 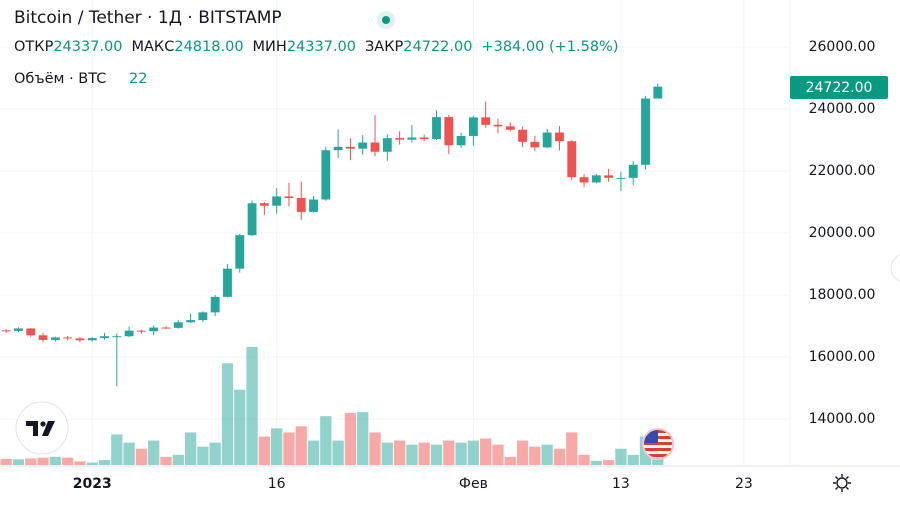 What do you see at coordinates (153, 47) in the screenshot?
I see `ohlc-label: МАКС` at bounding box center [153, 47].